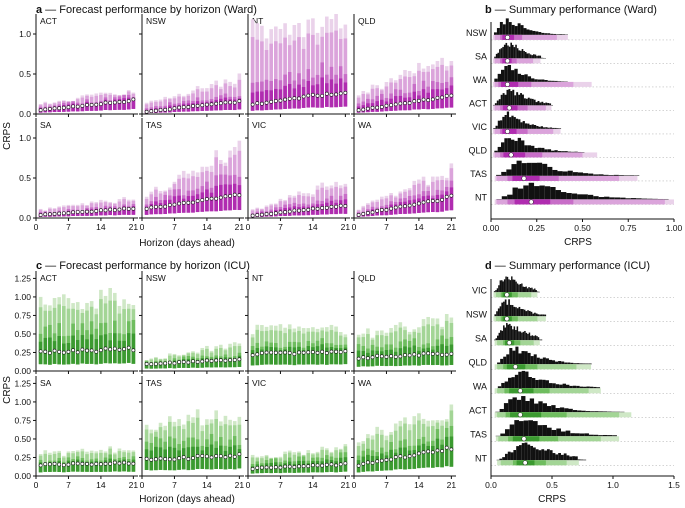 The image size is (685, 508). What do you see at coordinates (151, 111) in the screenshot?
I see `median-point-nsw-h2` at bounding box center [151, 111].